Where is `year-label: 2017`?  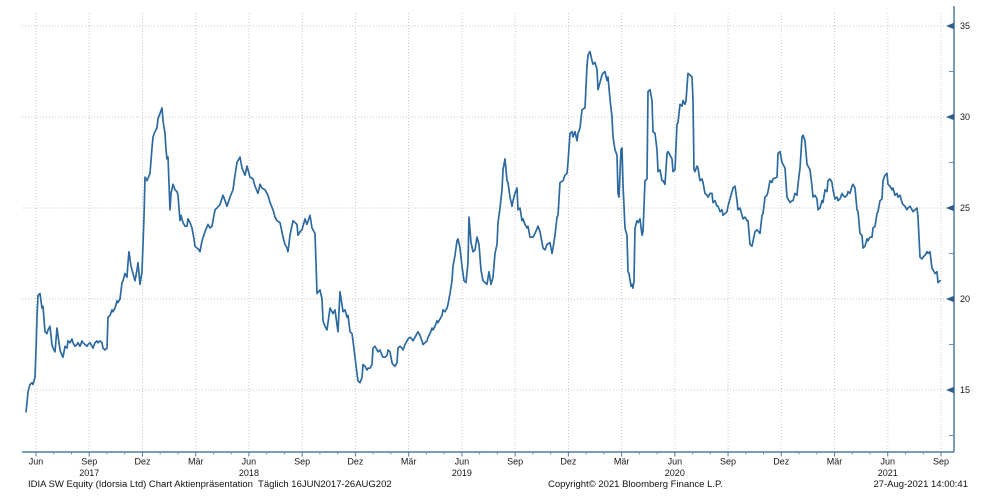 year-label: 2017 is located at coordinates (89, 473).